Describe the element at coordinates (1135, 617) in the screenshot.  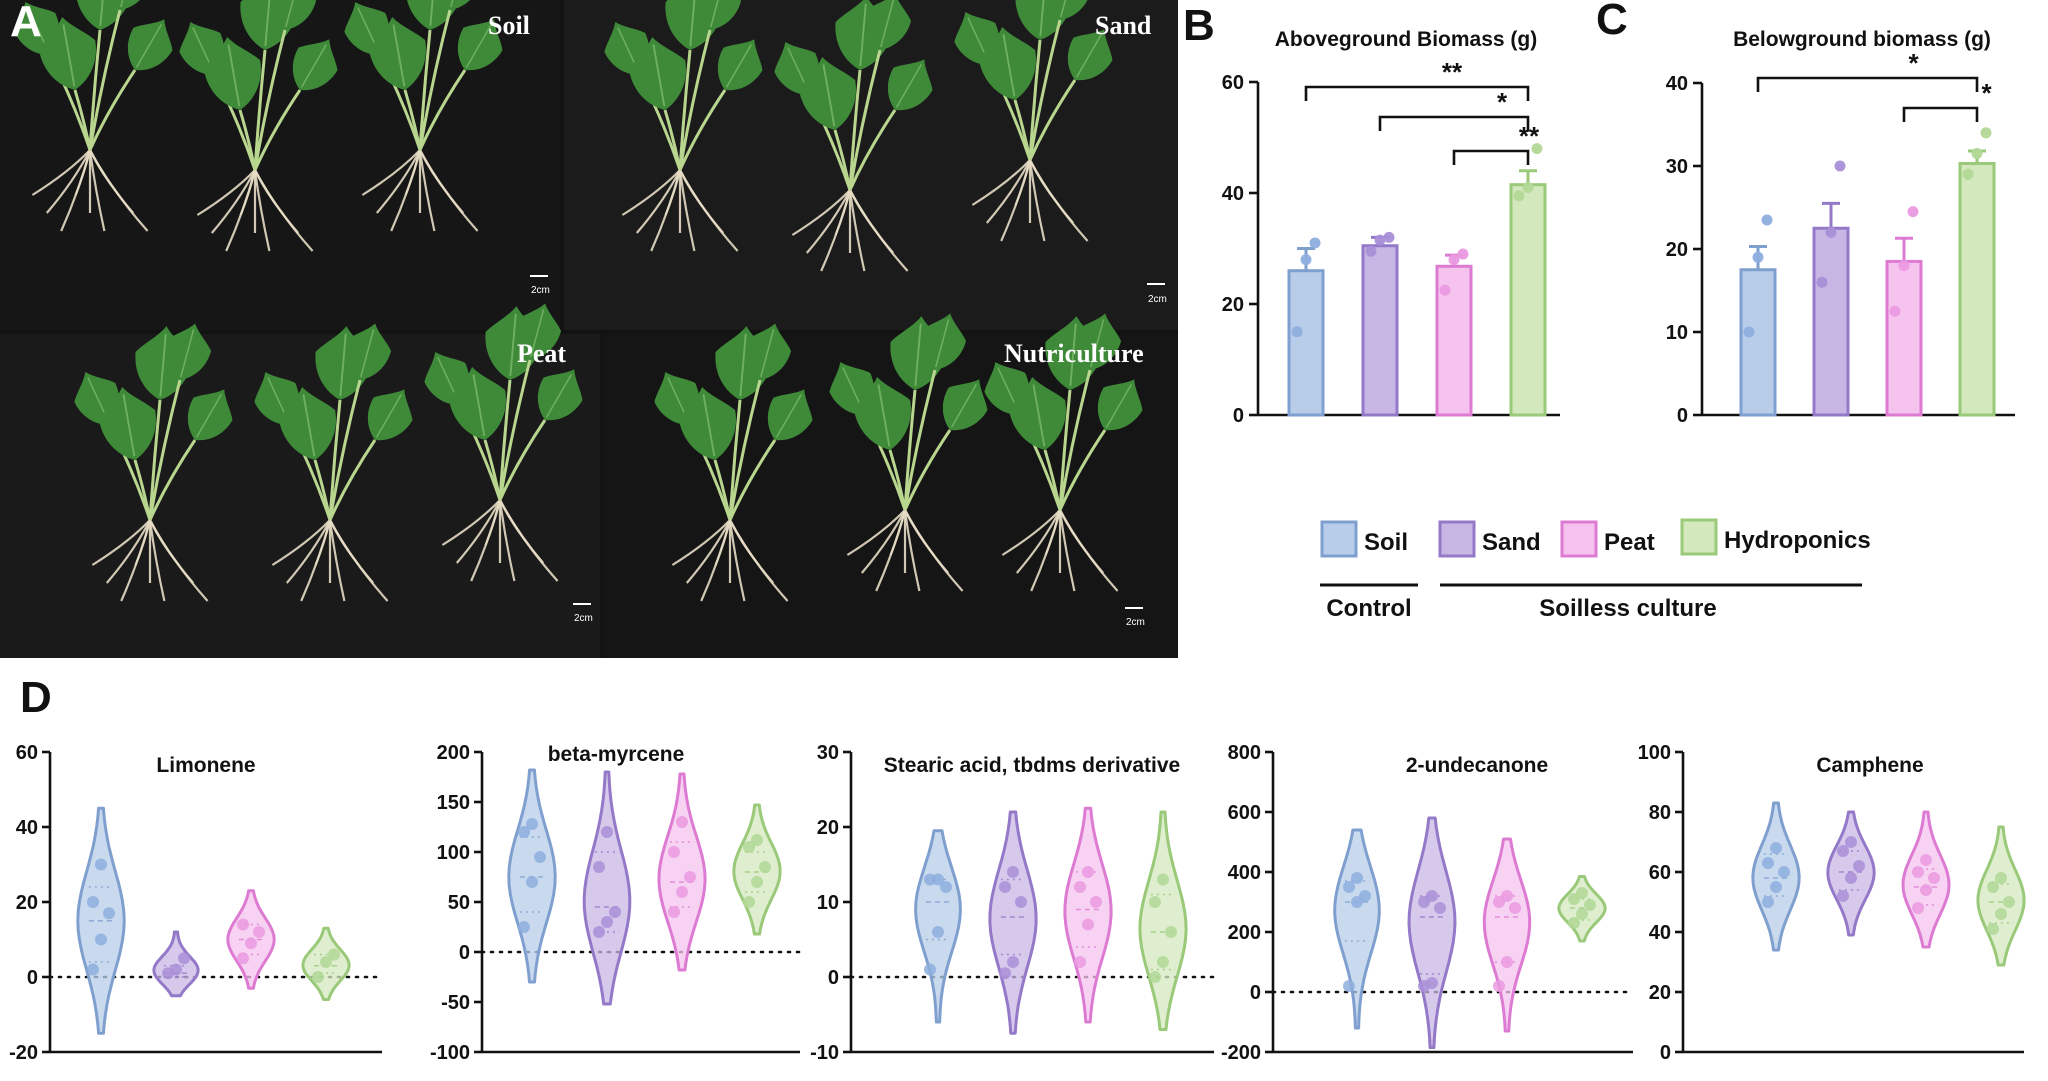
I see `scale-bar-nutriculture: 2cm` at that location.